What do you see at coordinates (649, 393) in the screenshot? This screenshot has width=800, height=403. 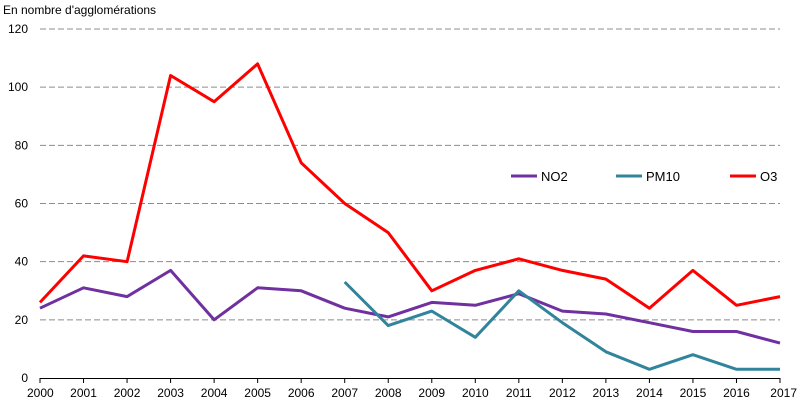 I see `x-tick-label: 2014` at bounding box center [649, 393].